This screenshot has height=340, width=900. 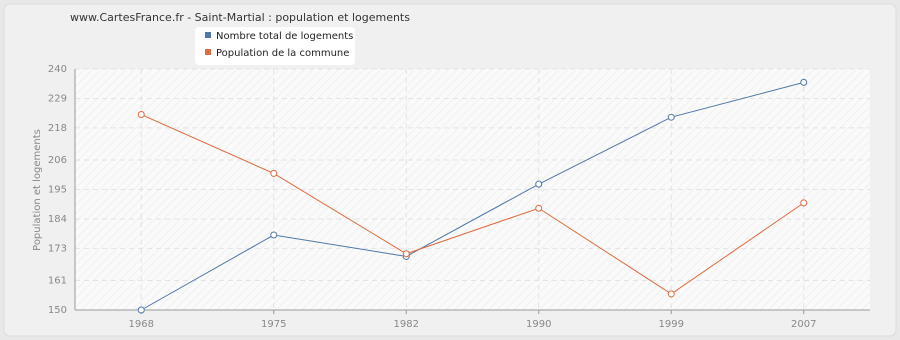 I want to click on x-tick-label: 1990, so click(x=538, y=324).